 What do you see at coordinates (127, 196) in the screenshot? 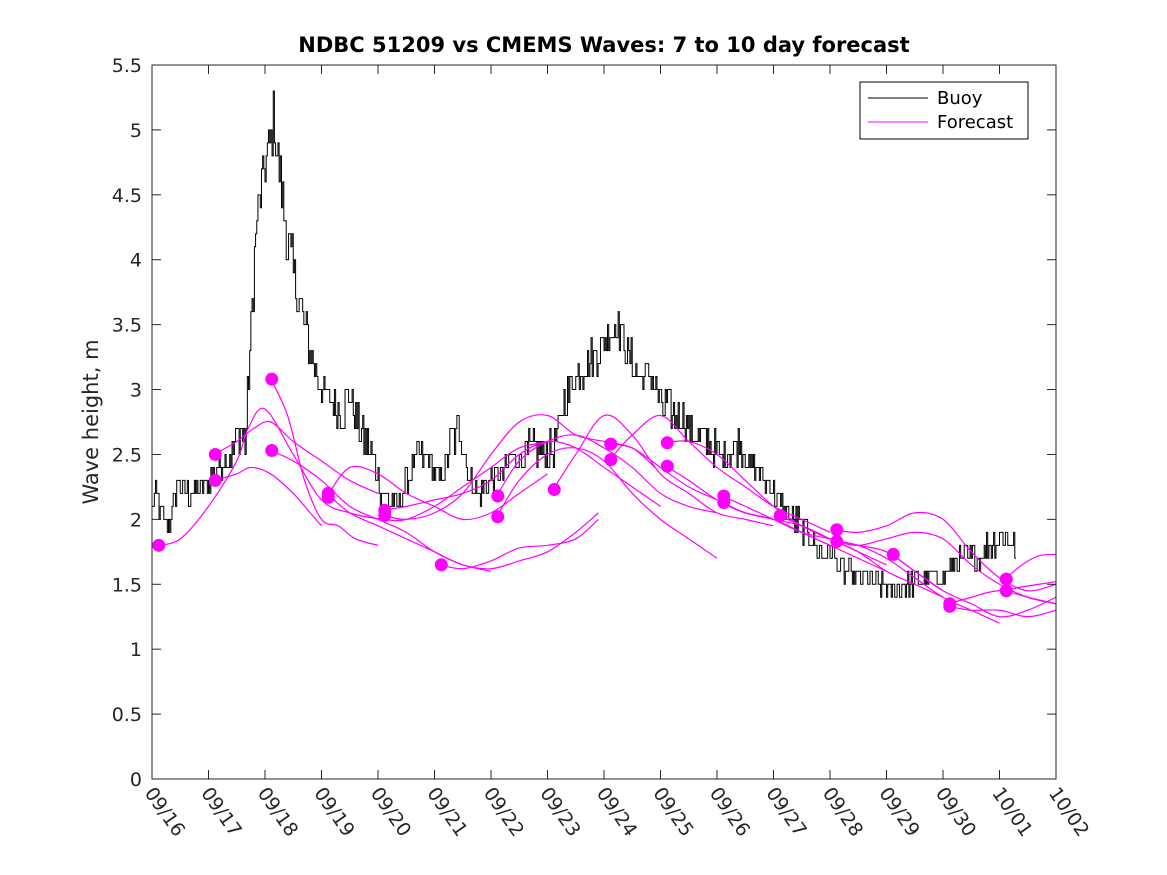
I see `y-tick-label: 4.5` at bounding box center [127, 196].